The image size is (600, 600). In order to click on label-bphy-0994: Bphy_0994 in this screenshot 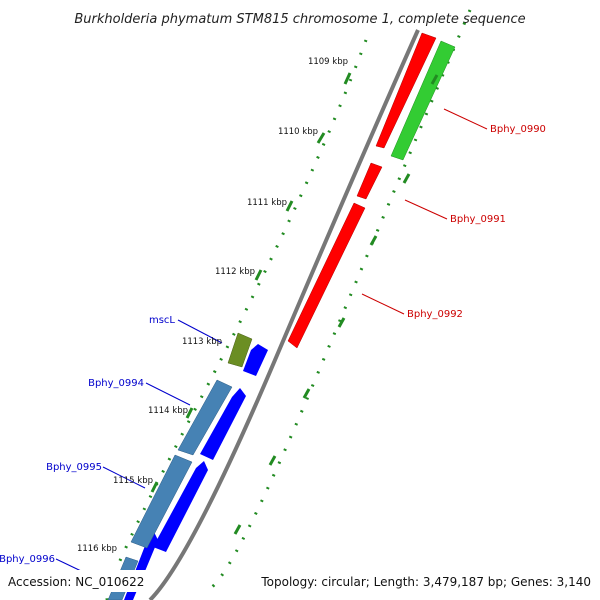, I will do `click(116, 383)`.